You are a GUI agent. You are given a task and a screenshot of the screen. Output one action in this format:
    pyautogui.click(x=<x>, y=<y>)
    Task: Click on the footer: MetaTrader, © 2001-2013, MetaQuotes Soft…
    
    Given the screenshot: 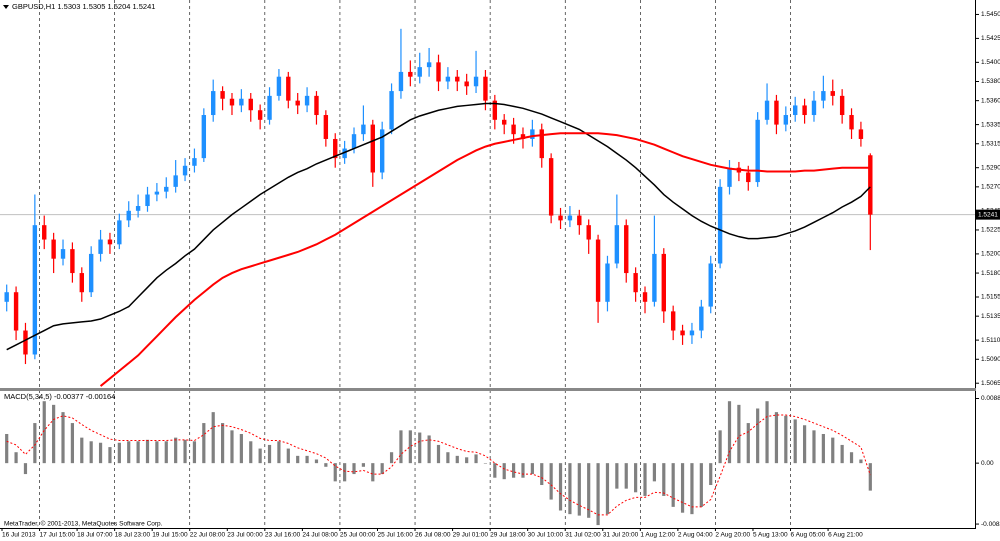 What is the action you would take?
    pyautogui.click(x=83, y=524)
    